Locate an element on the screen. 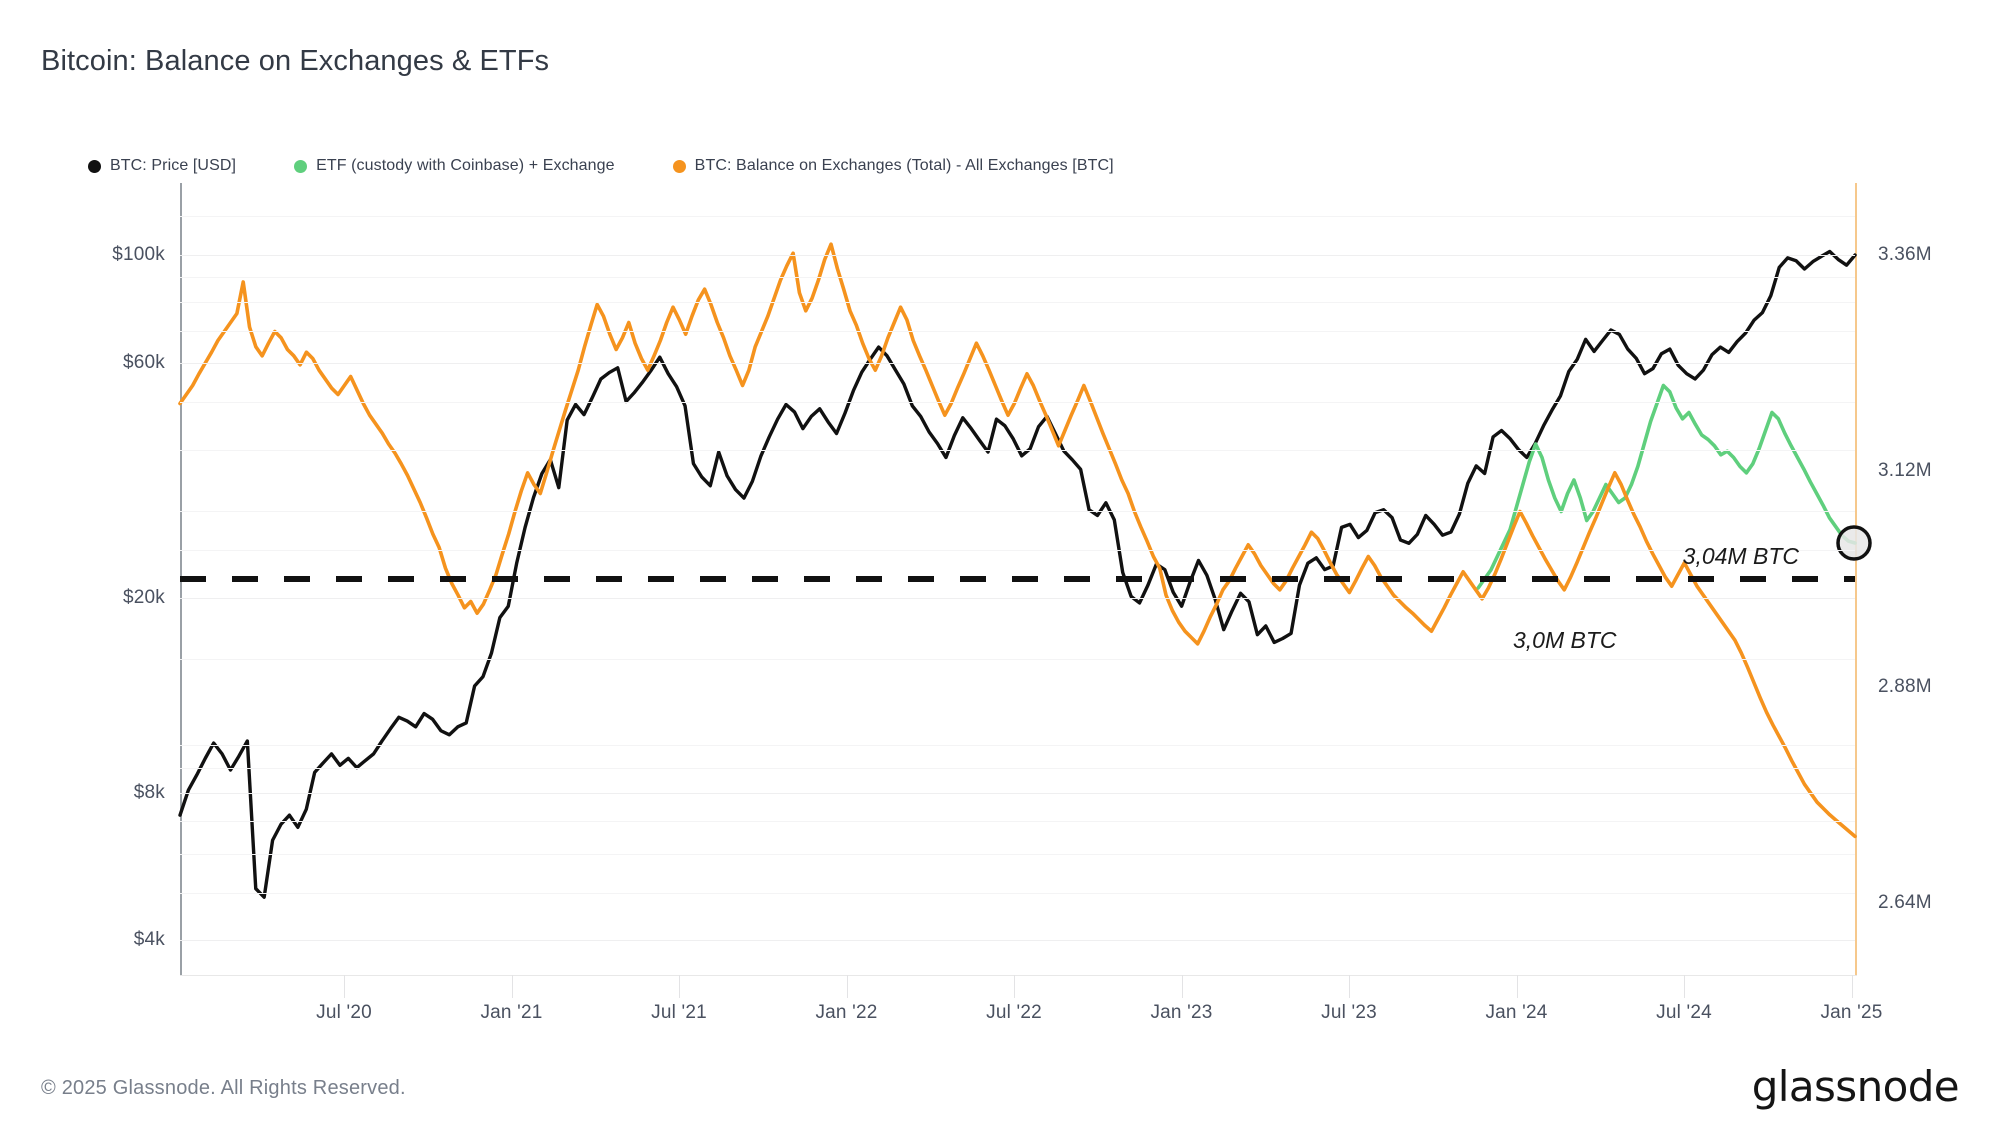 Image resolution: width=2000 pixels, height=1126 pixels. x-axis-tick-label: Jan '25 is located at coordinates (1851, 1012).